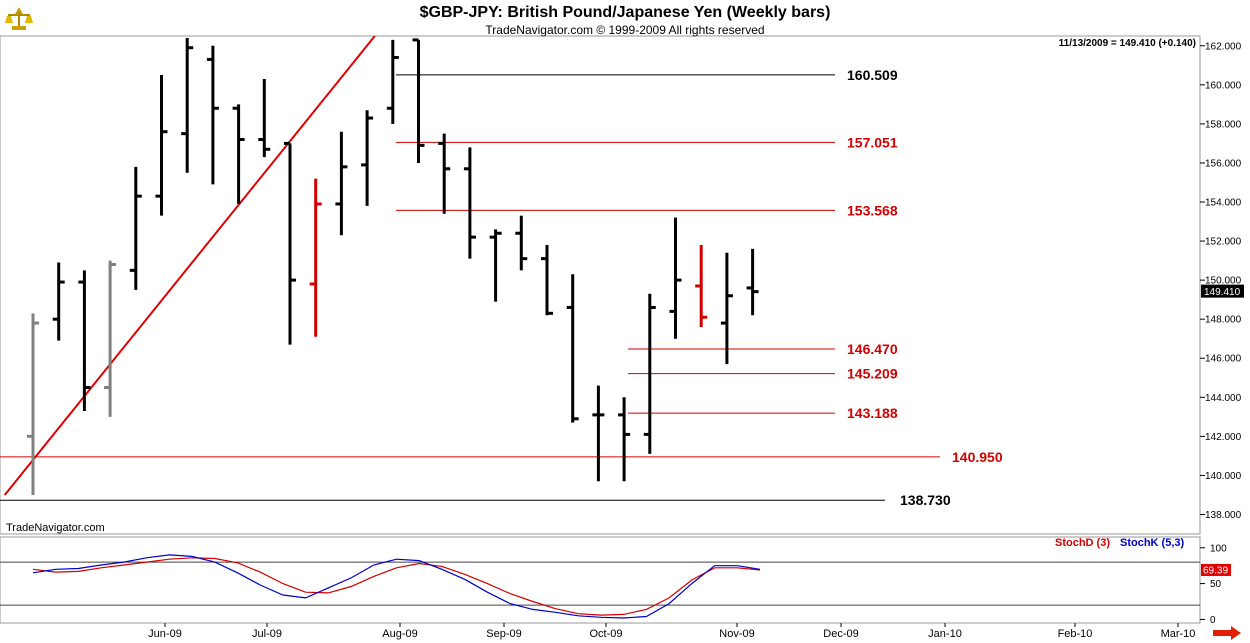  What do you see at coordinates (1223, 124) in the screenshot?
I see `price-y-tick-label: 158.000` at bounding box center [1223, 124].